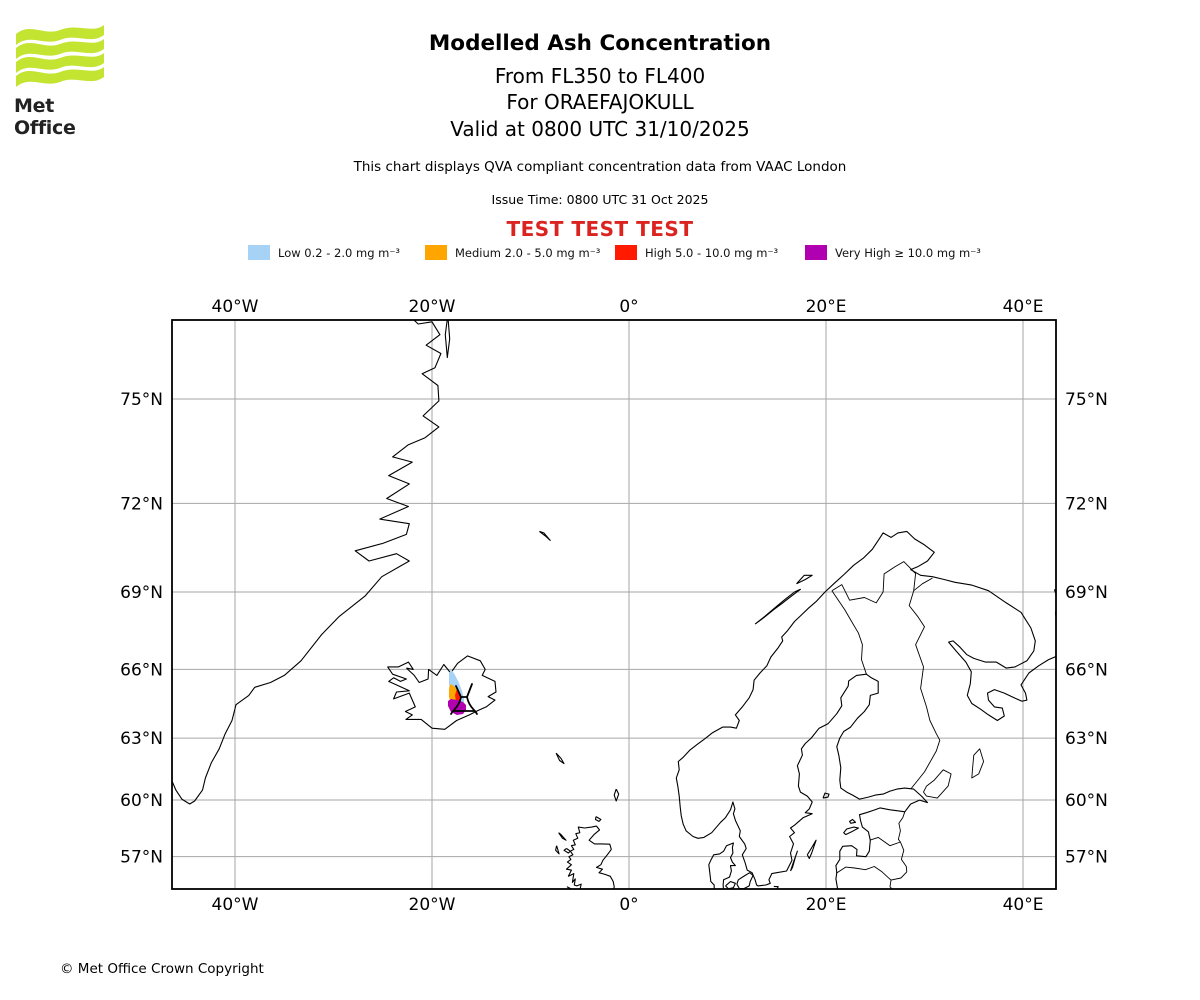 The width and height of the screenshot is (1200, 1000). Describe the element at coordinates (141, 739) in the screenshot. I see `lat-tick-label-left: 63°N` at that location.